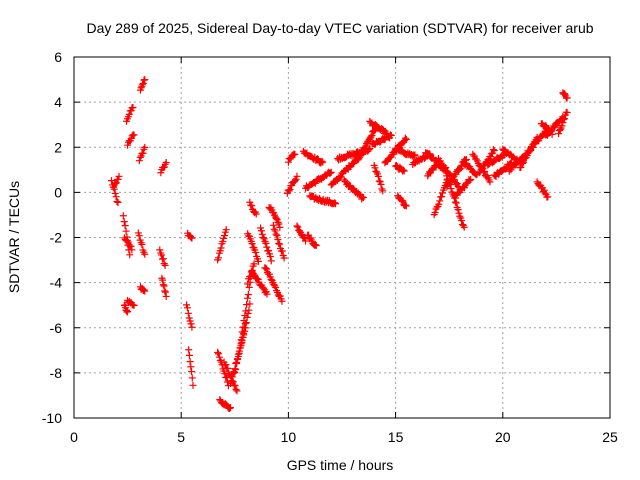 The width and height of the screenshot is (640, 480). I want to click on x-tick-label: 5, so click(181, 437).